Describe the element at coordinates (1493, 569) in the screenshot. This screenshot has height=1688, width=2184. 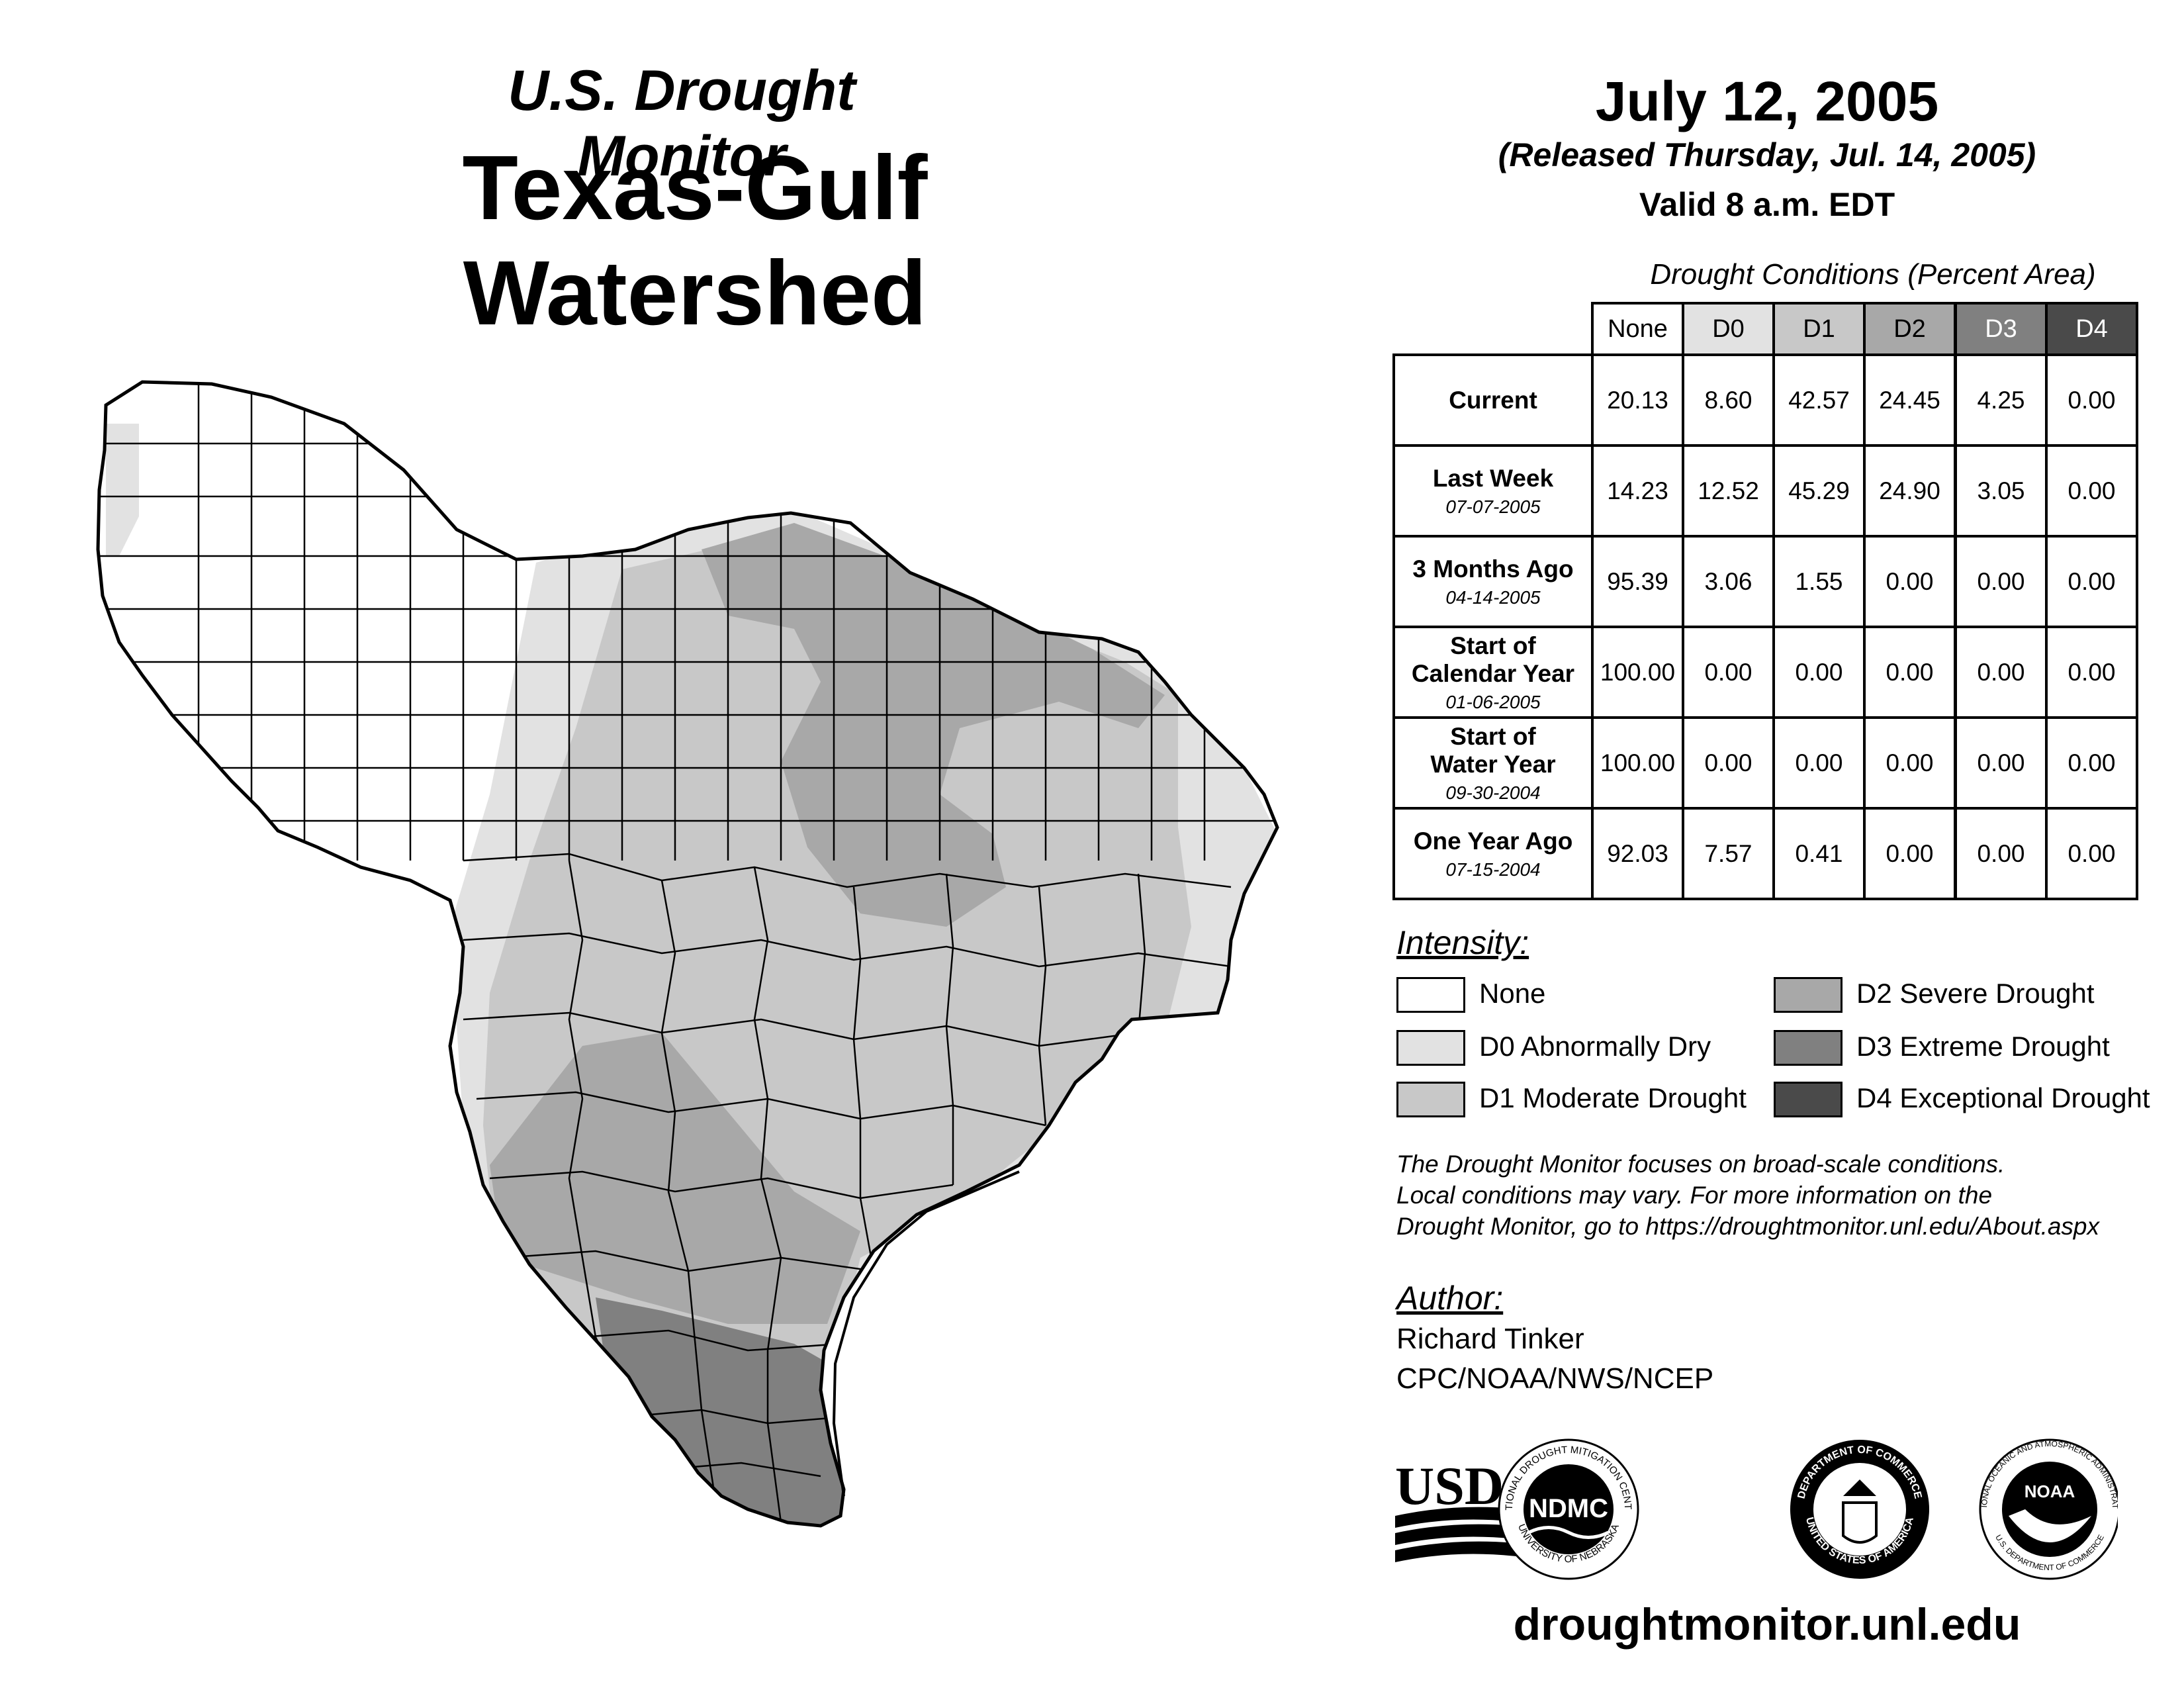
I see `row-label-text: 3 Months Ago` at that location.